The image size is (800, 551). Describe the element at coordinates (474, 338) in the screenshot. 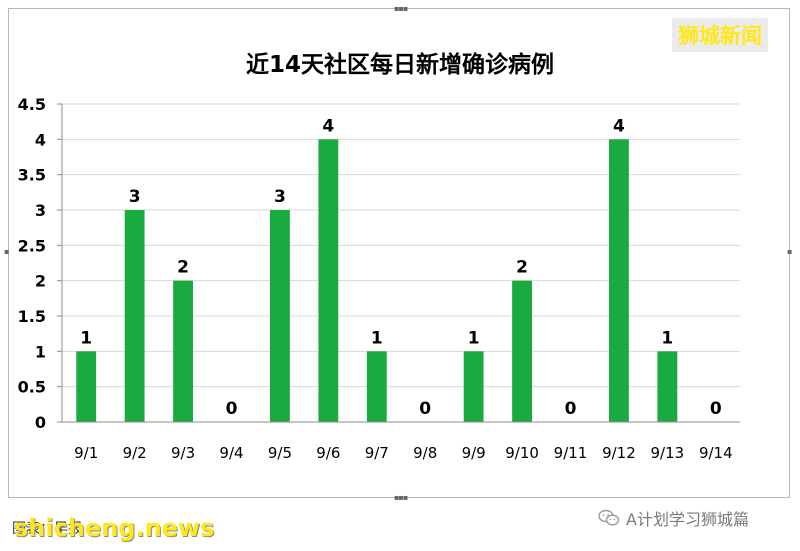

I see `data-label-9/9: 1` at that location.